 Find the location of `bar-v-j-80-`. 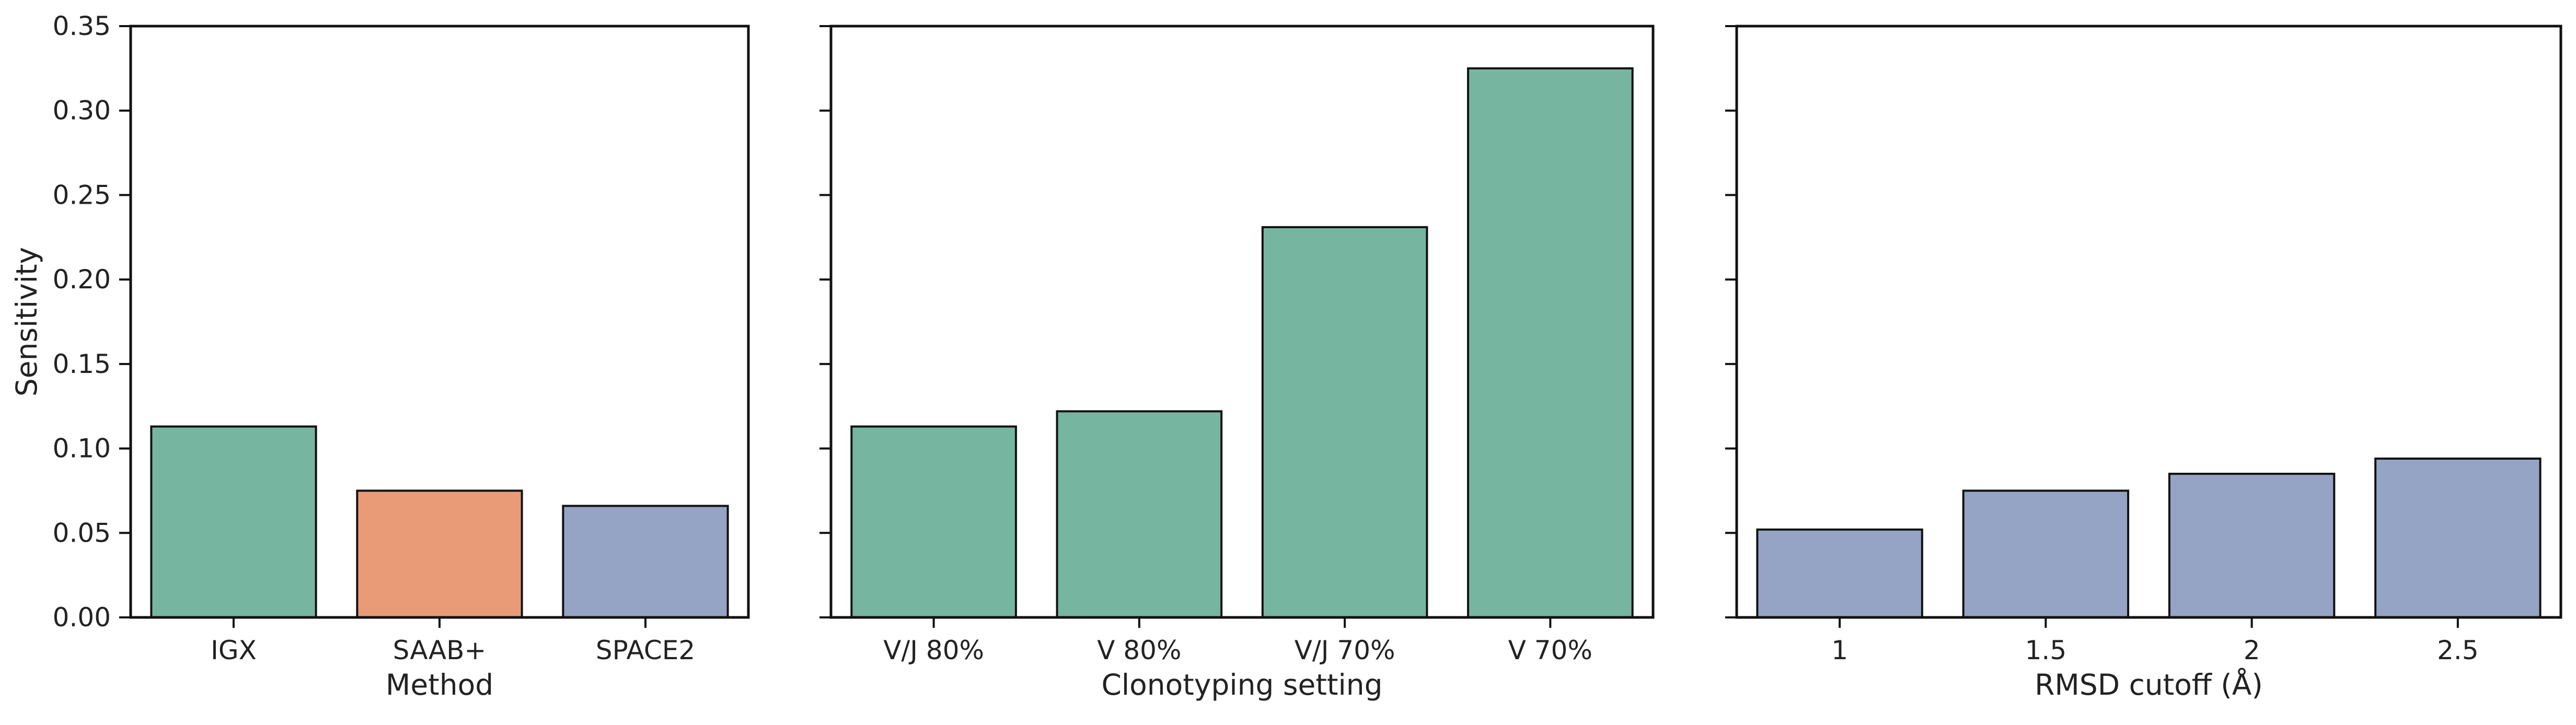

bar-v-j-80- is located at coordinates (933, 521).